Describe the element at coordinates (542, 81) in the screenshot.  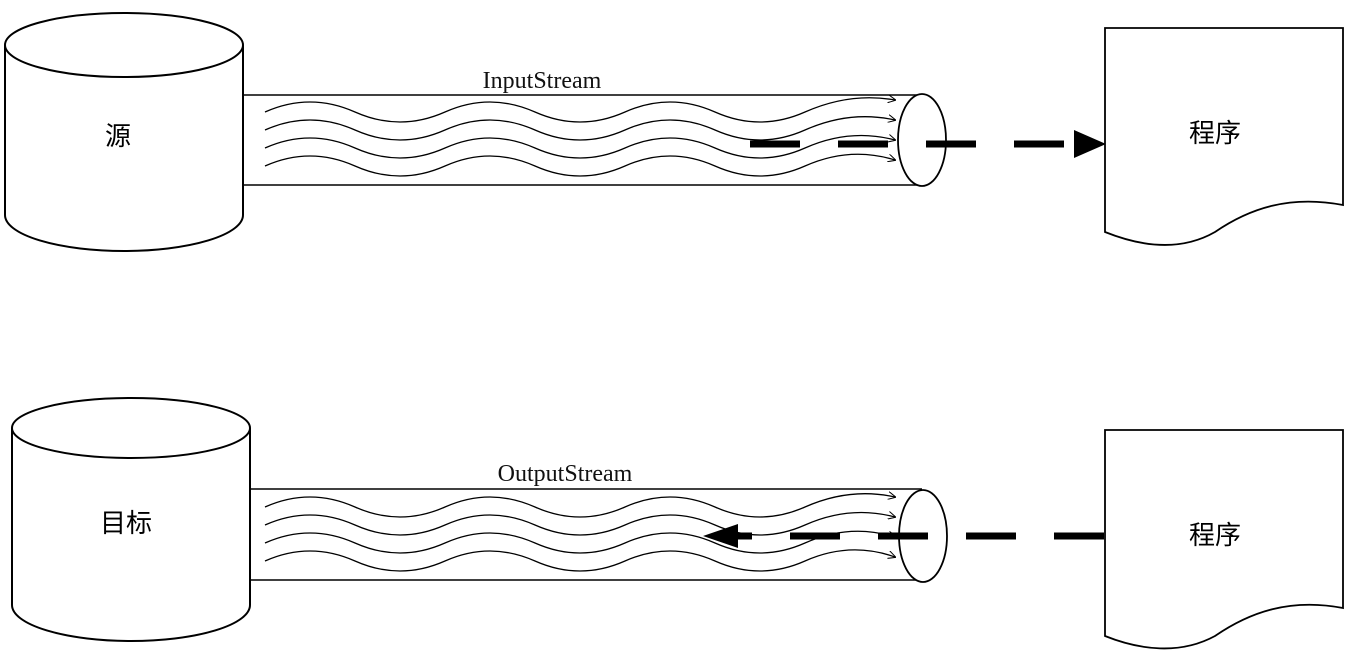
I see `input-stream-label: InputStream` at that location.